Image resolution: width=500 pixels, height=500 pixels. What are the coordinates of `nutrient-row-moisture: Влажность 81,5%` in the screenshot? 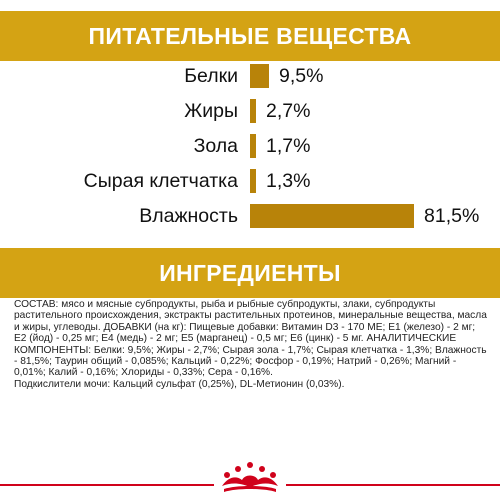 It's located at (250, 216).